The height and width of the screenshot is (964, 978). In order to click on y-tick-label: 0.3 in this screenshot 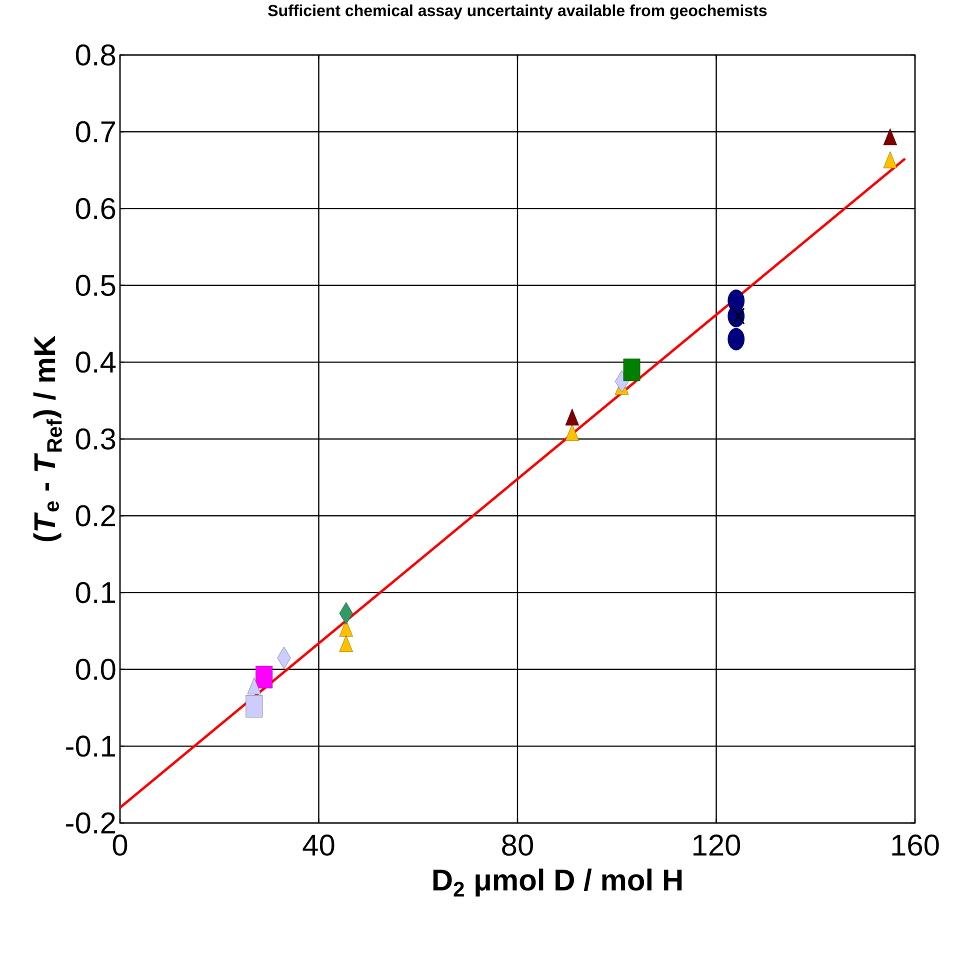, I will do `click(96, 439)`.